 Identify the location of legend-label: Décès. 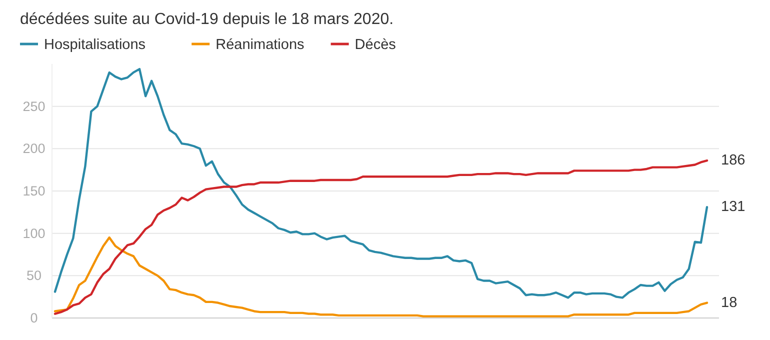
(375, 45).